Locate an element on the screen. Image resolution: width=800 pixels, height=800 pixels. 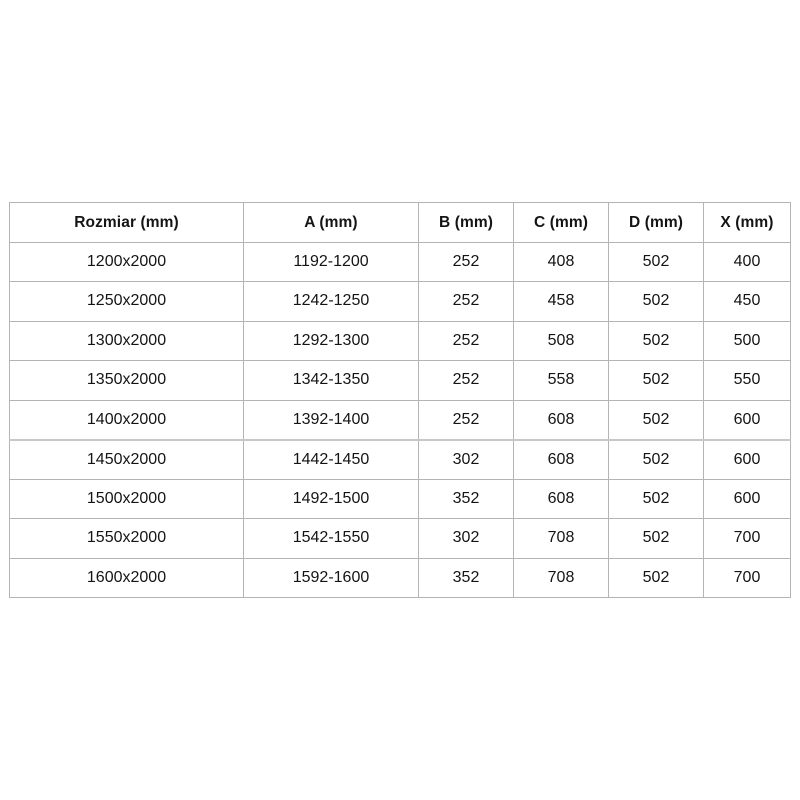
cell-size: 1450x2000 is located at coordinates (126, 459).